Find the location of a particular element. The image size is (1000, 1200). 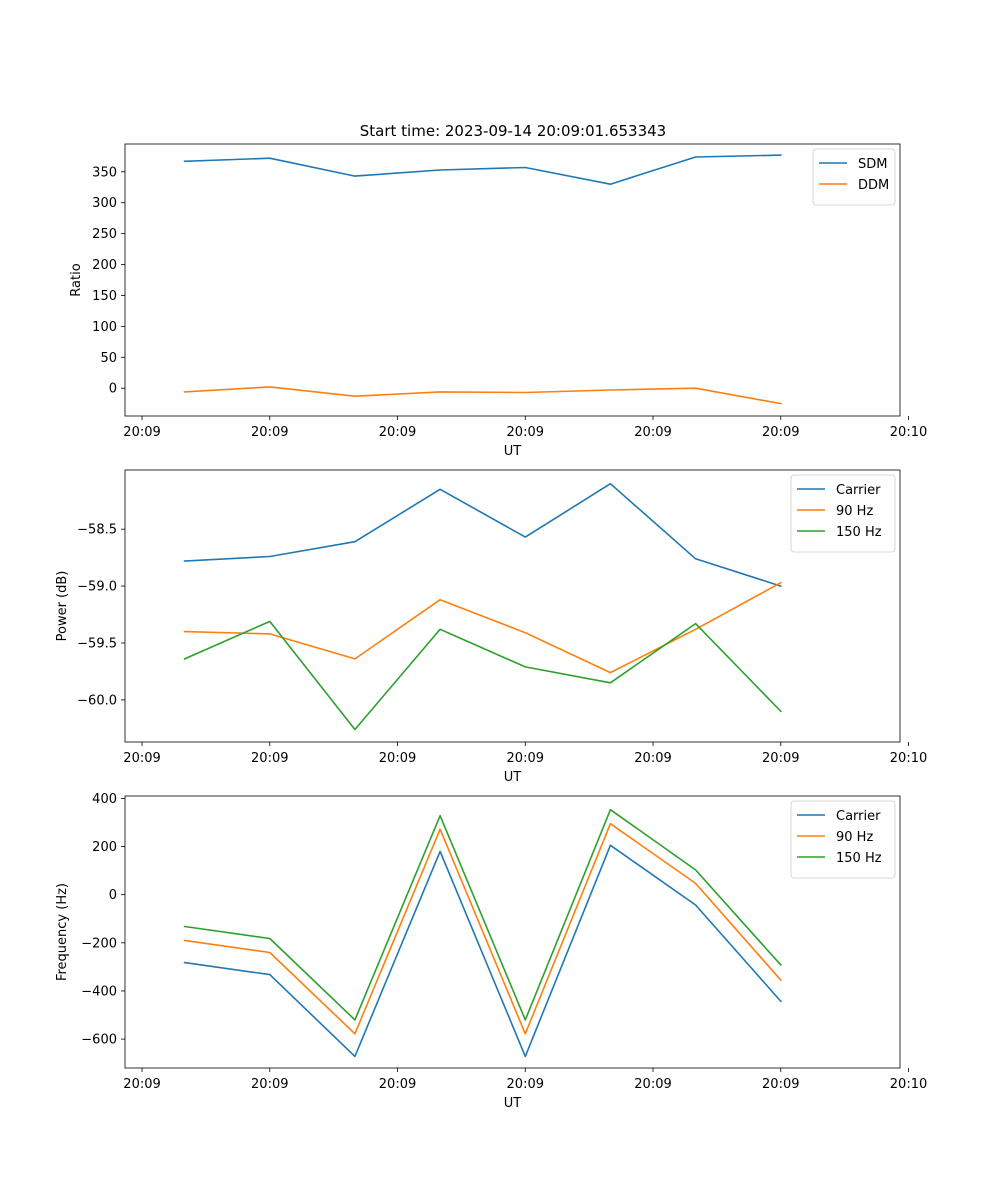

panel-3-y-tick-label: −400 is located at coordinates (99, 991).